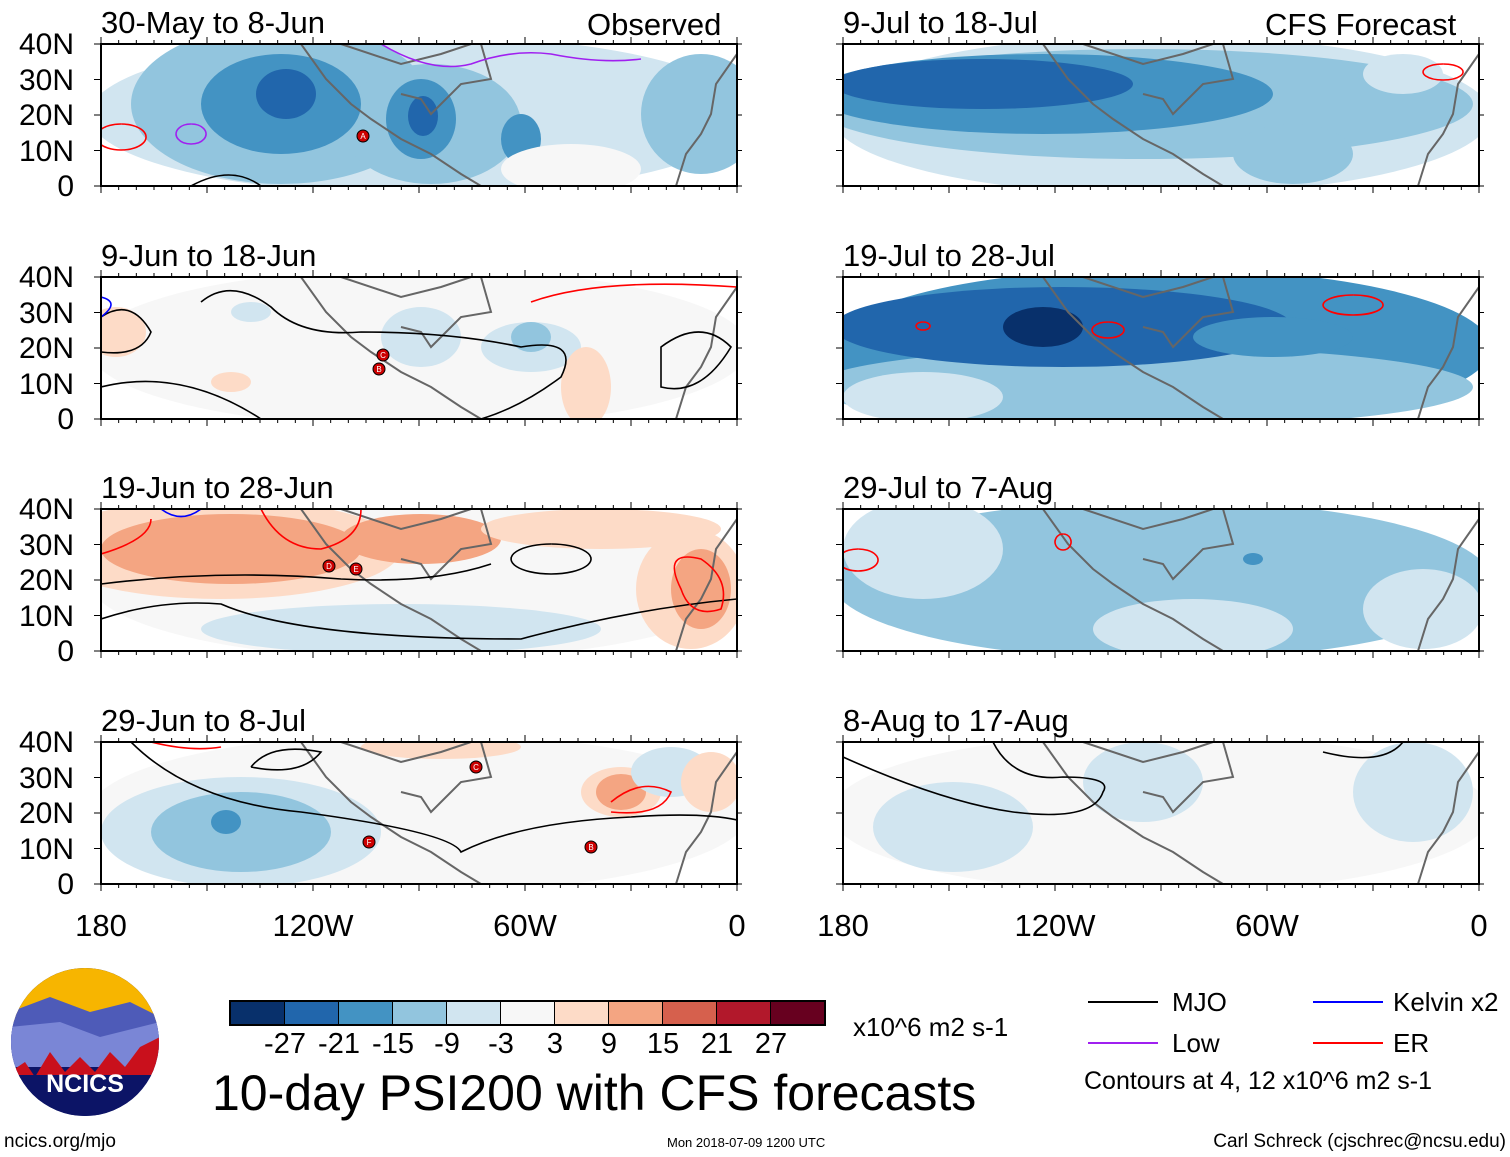 This screenshot has height=1157, width=1510. I want to click on storm-marker: E, so click(356, 569).